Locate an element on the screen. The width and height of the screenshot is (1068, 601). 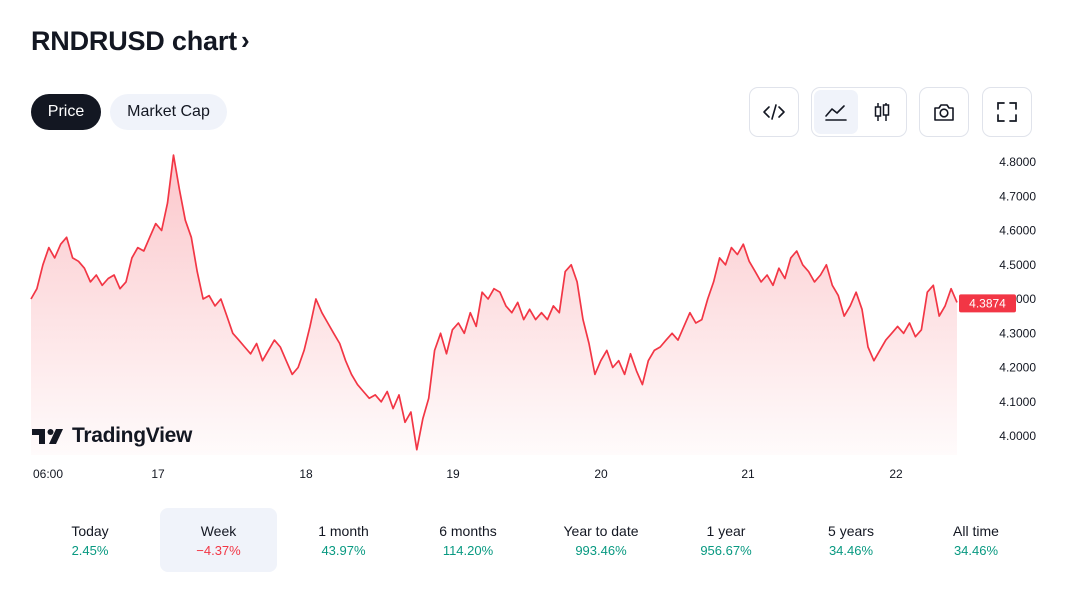
tab-market-cap: Market Cap is located at coordinates (168, 112).